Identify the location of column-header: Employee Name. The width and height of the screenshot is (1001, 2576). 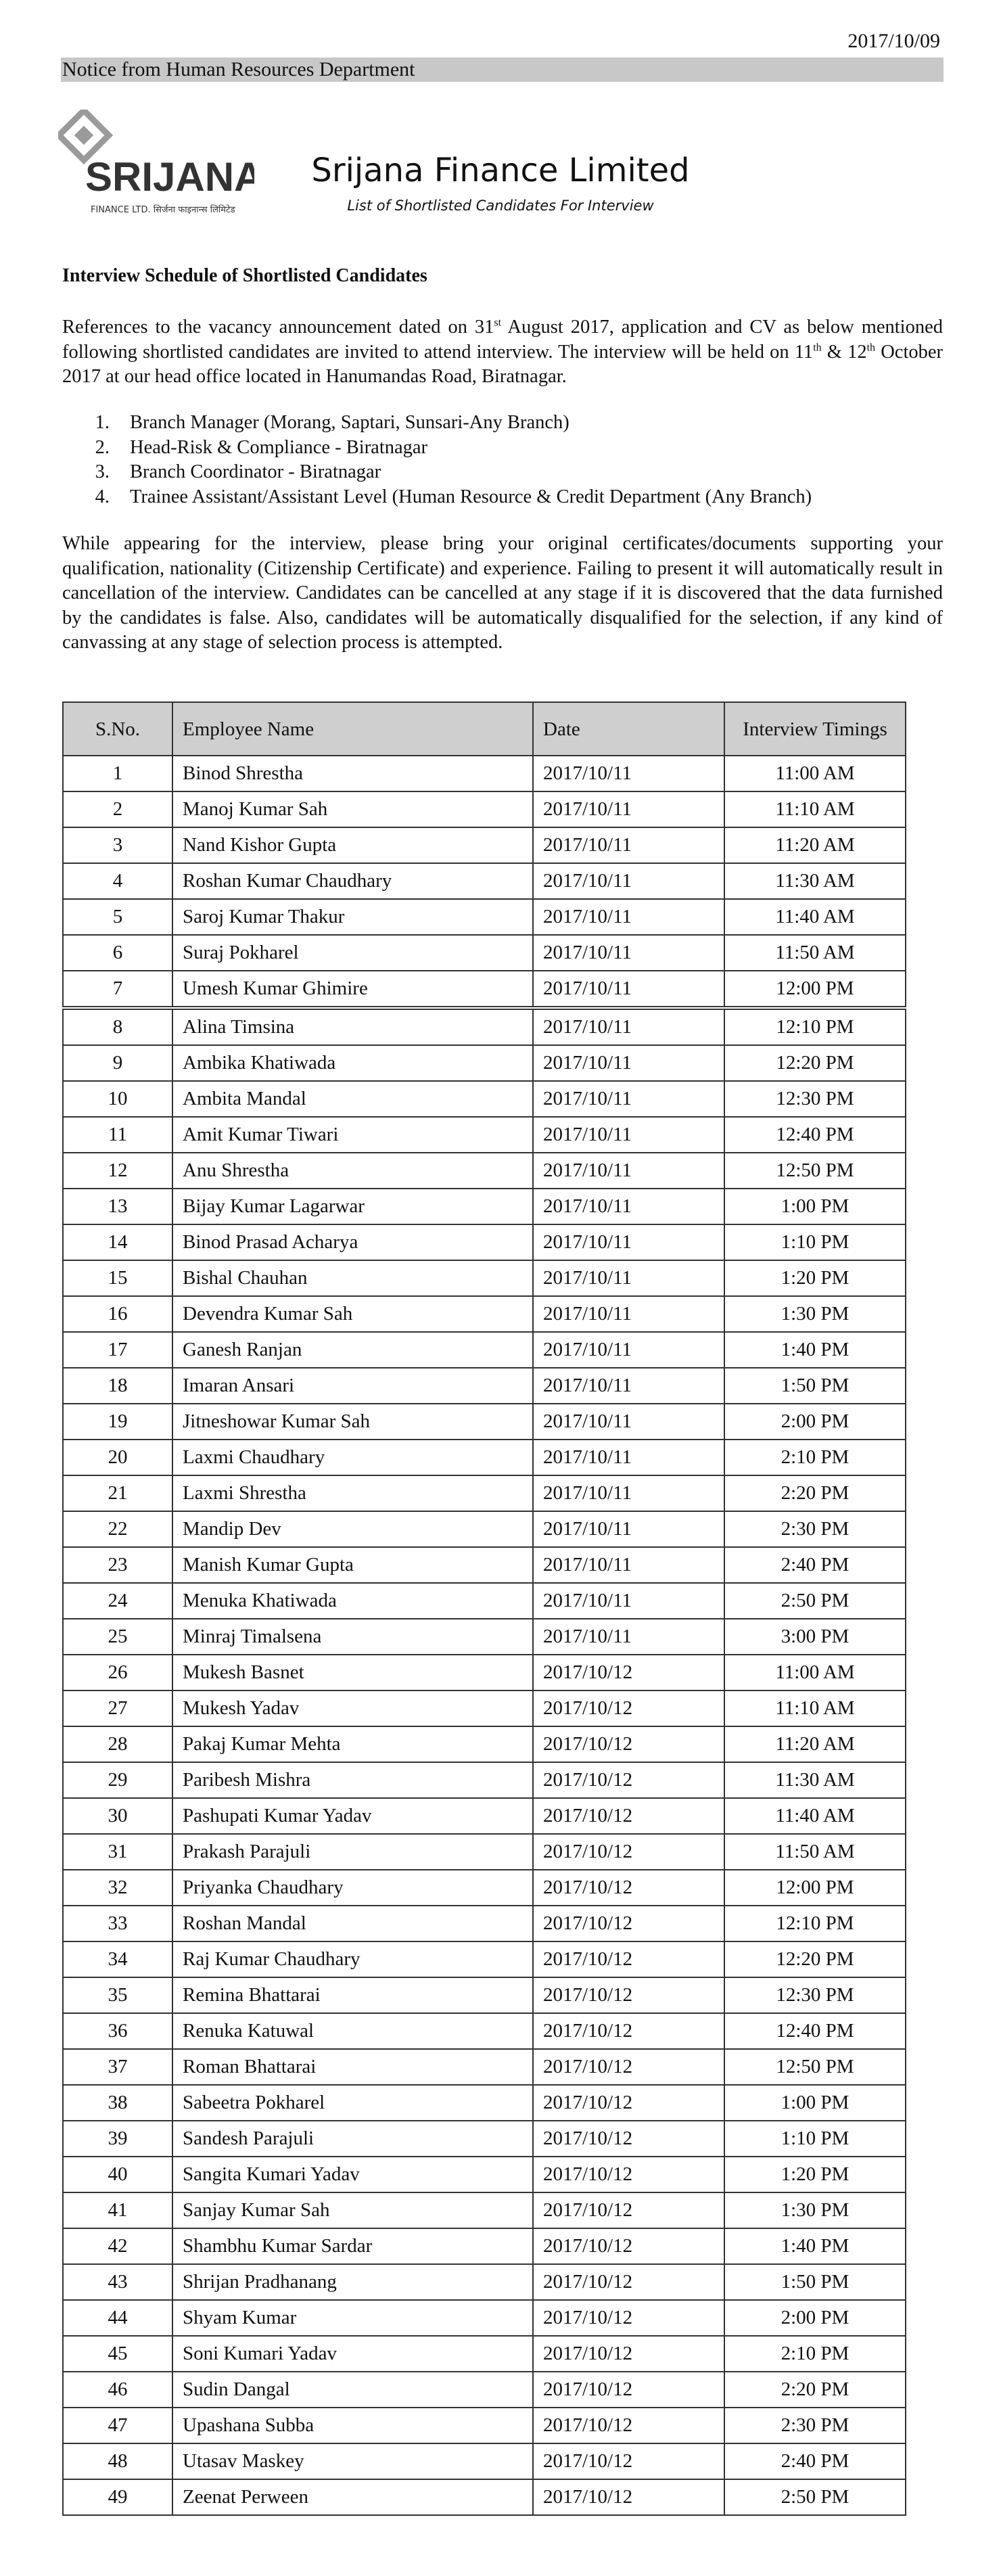
(353, 729).